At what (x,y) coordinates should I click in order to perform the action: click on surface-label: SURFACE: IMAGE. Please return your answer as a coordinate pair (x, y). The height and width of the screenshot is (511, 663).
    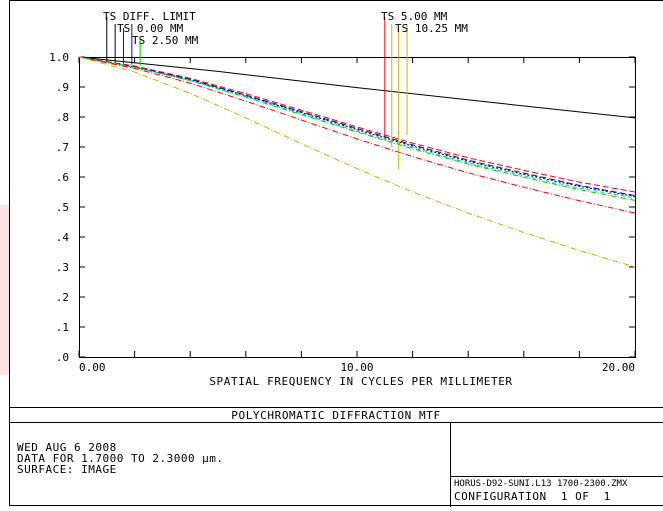
    Looking at the image, I should click on (67, 469).